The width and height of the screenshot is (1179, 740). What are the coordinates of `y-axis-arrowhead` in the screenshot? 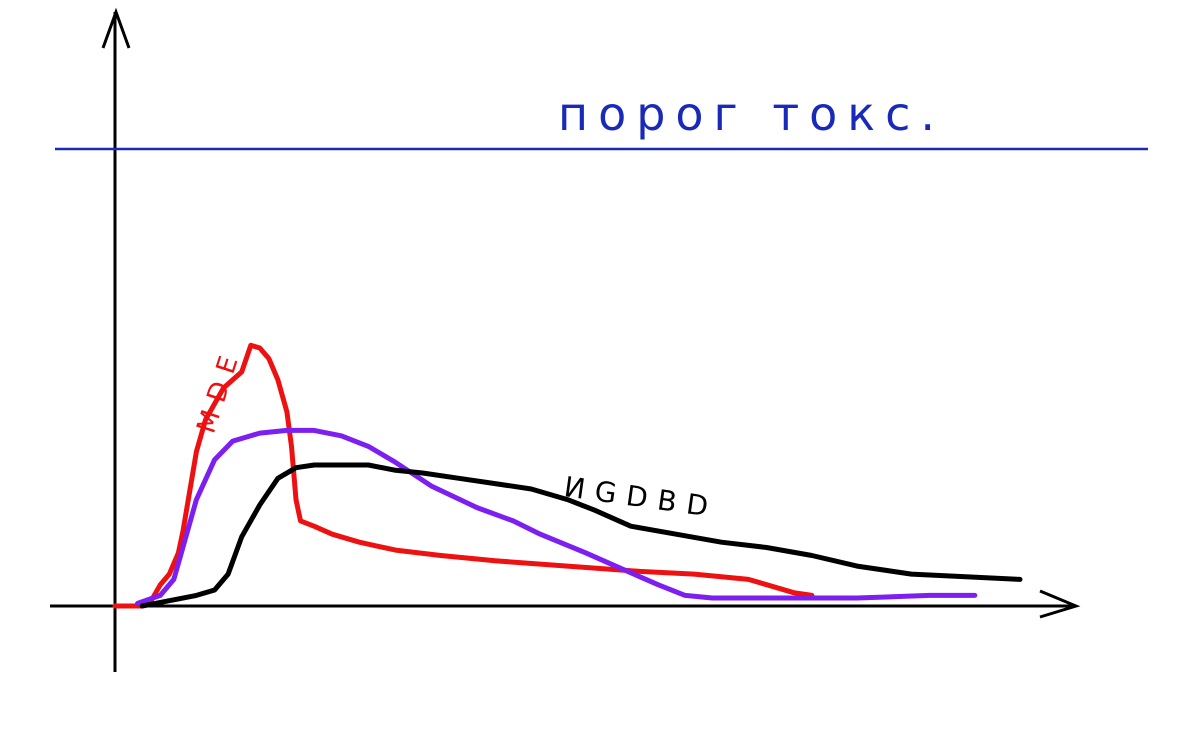 It's located at (116, 28).